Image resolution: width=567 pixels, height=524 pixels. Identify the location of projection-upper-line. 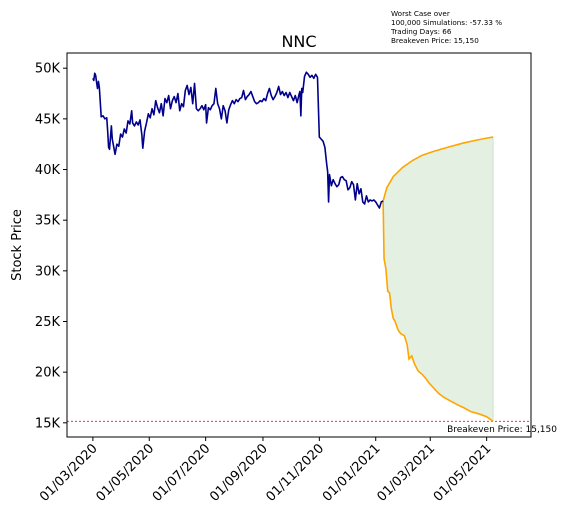
(438, 169).